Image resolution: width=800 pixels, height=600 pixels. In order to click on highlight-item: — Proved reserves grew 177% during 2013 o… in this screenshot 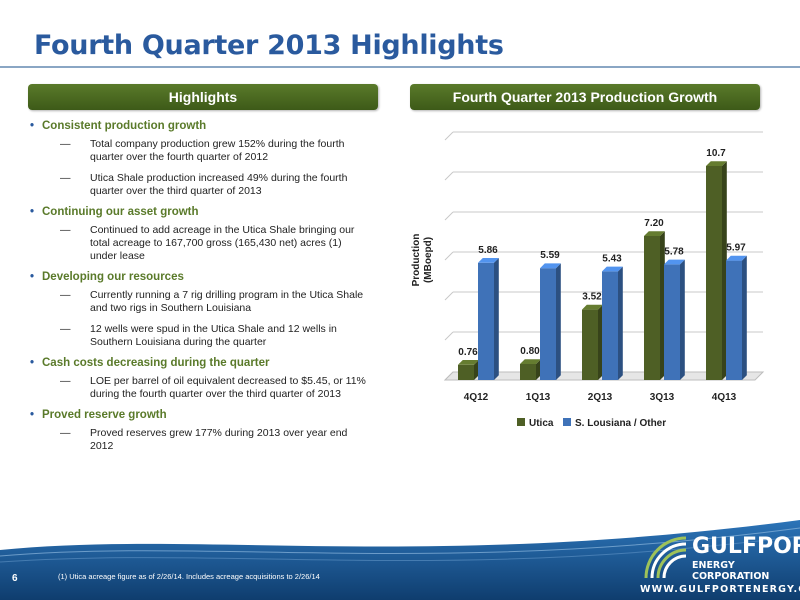, I will do `click(203, 440)`.